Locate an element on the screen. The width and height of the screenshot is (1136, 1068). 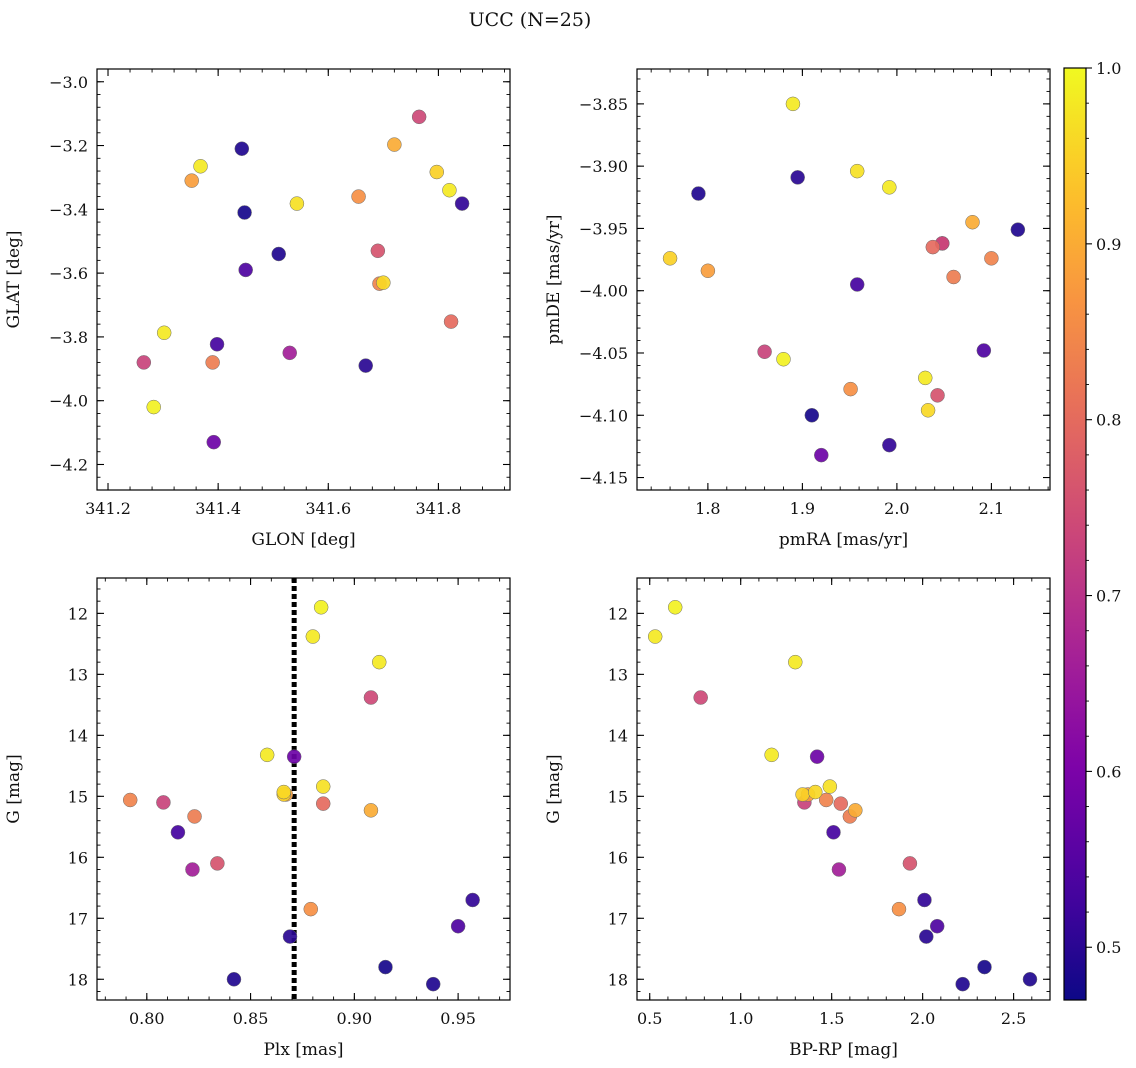
x-tick-label: 341.2 is located at coordinates (108, 508).